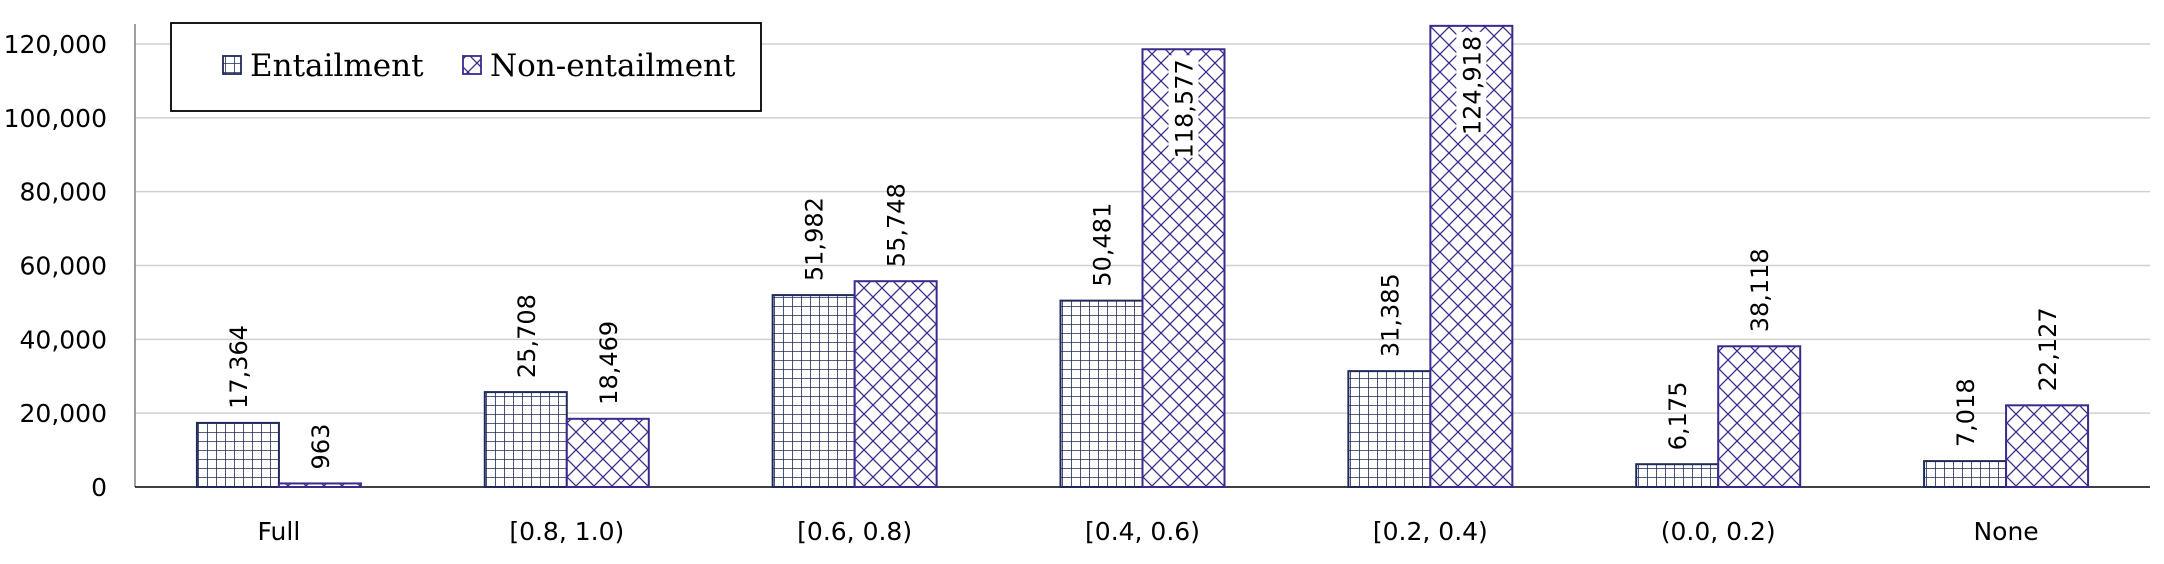  I want to click on data-label: 963, so click(321, 447).